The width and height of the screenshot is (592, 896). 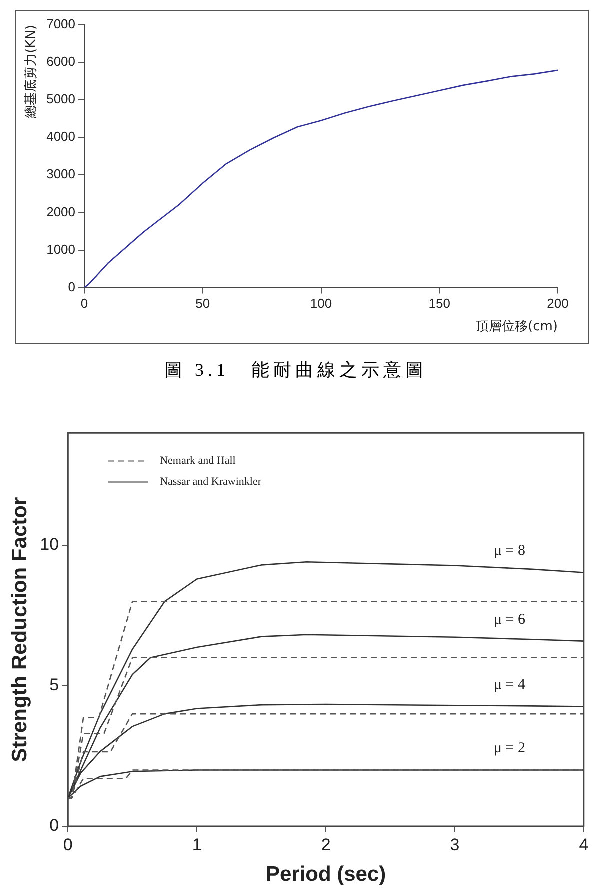 I want to click on legend-label: Nassar and Krawinkler, so click(x=211, y=482).